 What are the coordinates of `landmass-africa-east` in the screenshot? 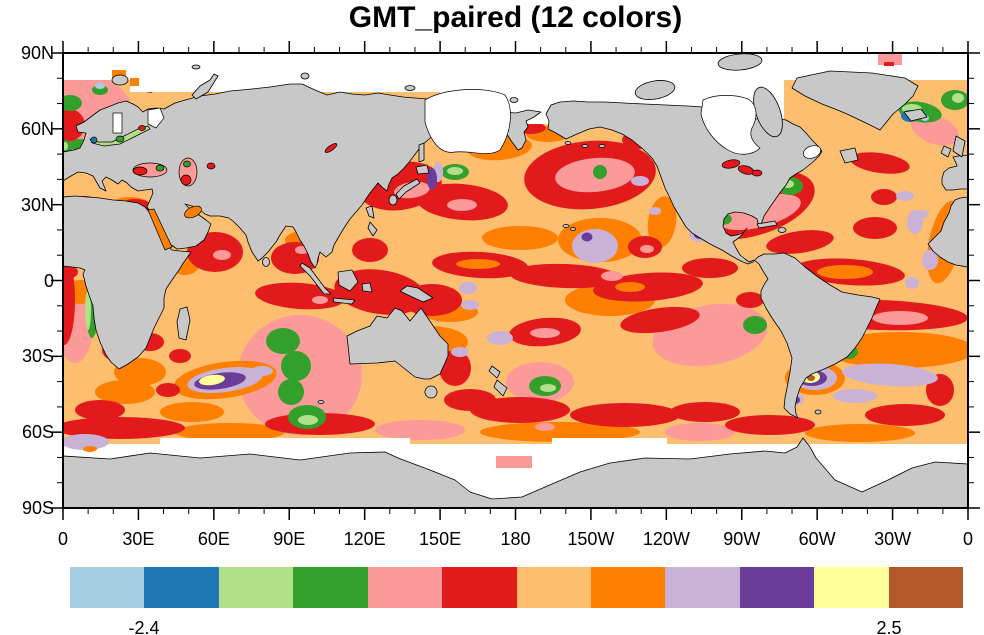 It's located at (128, 282).